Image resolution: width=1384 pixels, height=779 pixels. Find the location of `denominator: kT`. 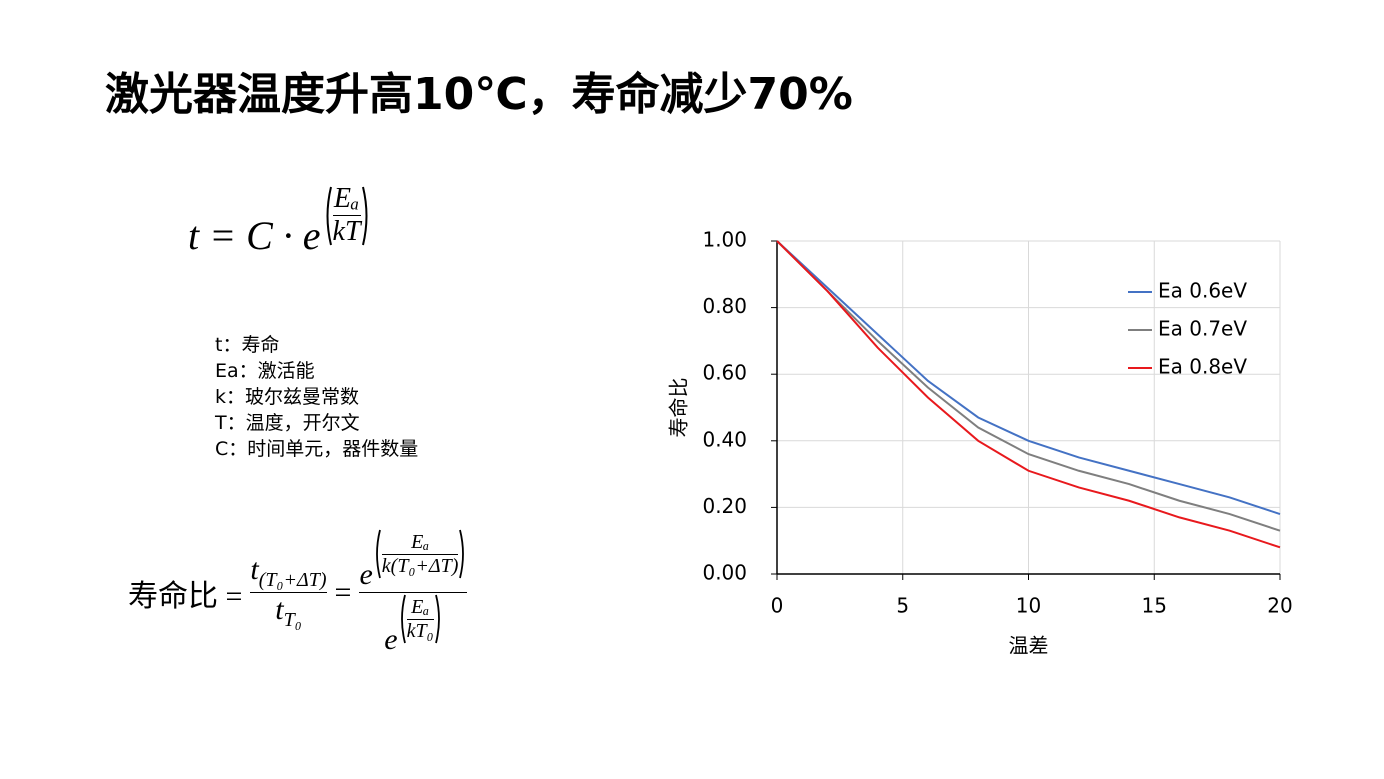

denominator: kT is located at coordinates (346, 231).